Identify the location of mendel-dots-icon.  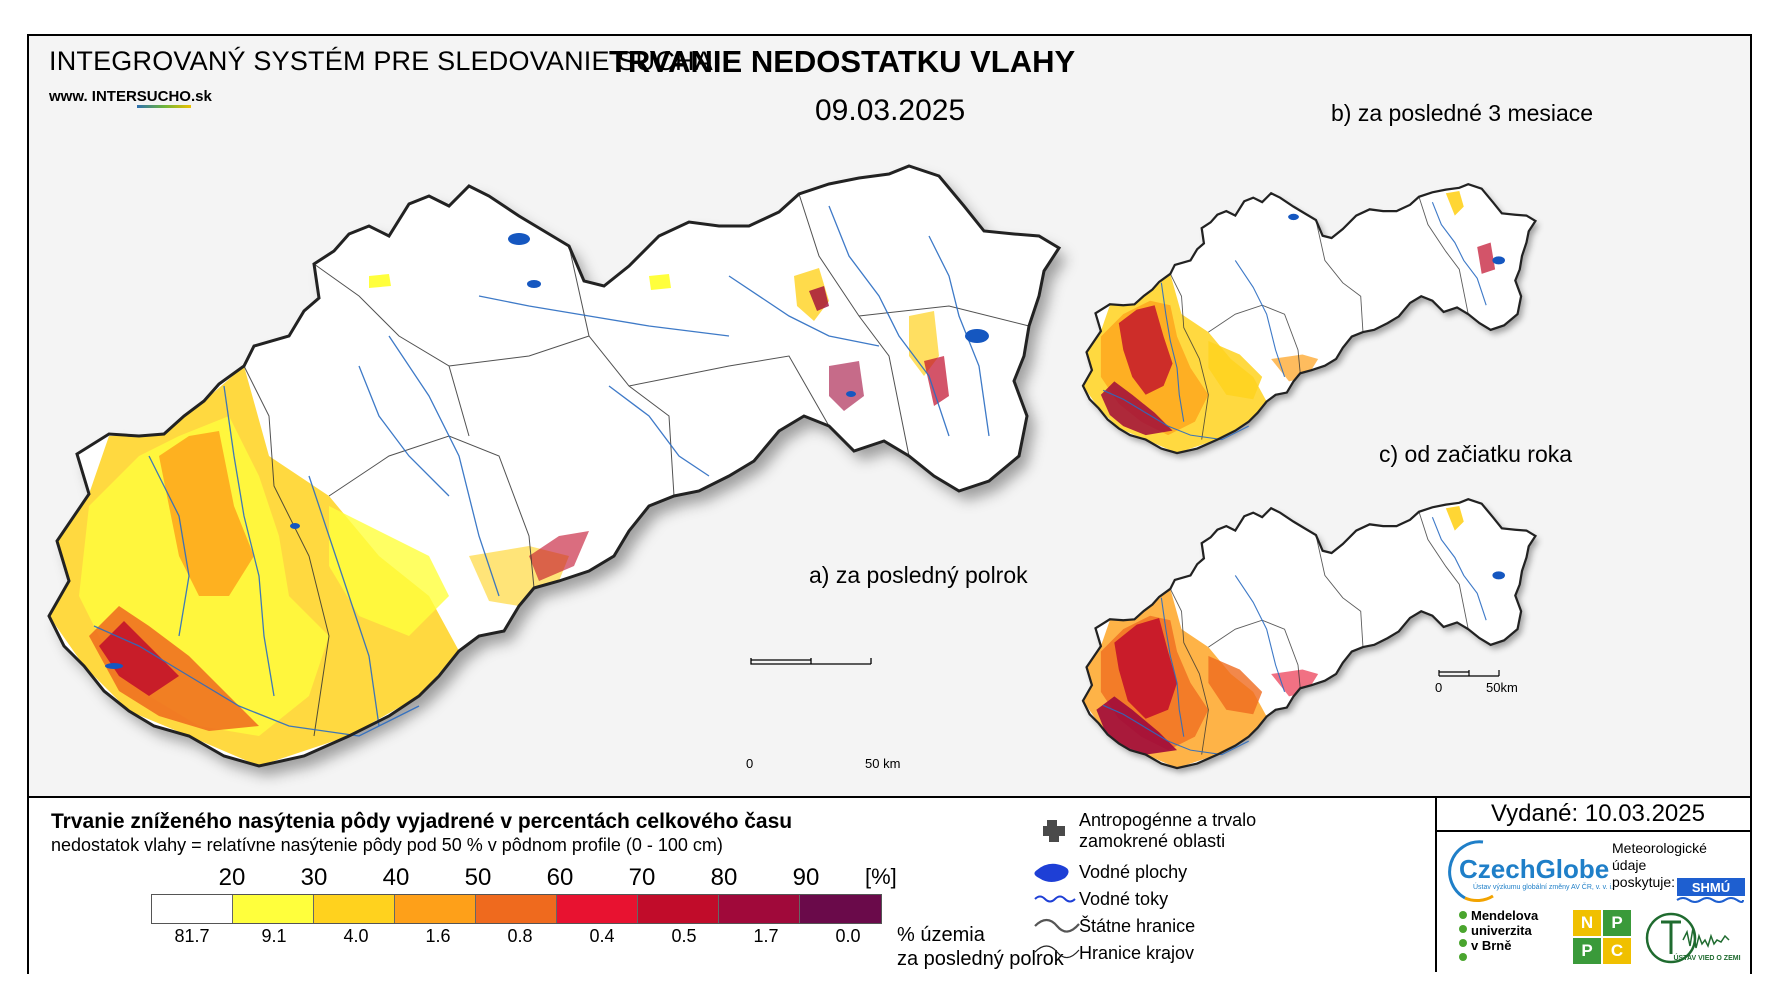
(1463, 936).